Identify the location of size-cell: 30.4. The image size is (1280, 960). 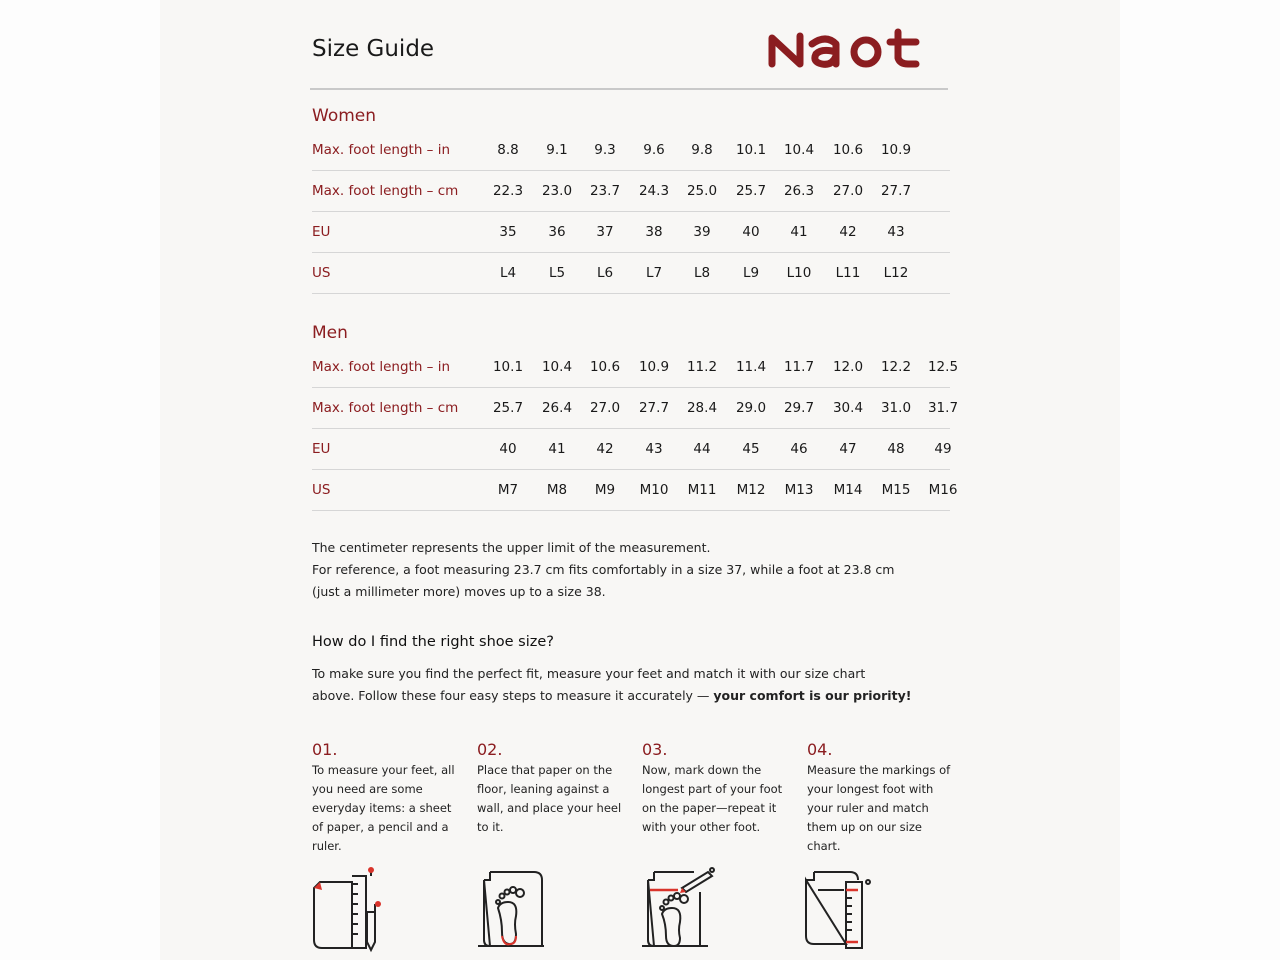
(848, 408).